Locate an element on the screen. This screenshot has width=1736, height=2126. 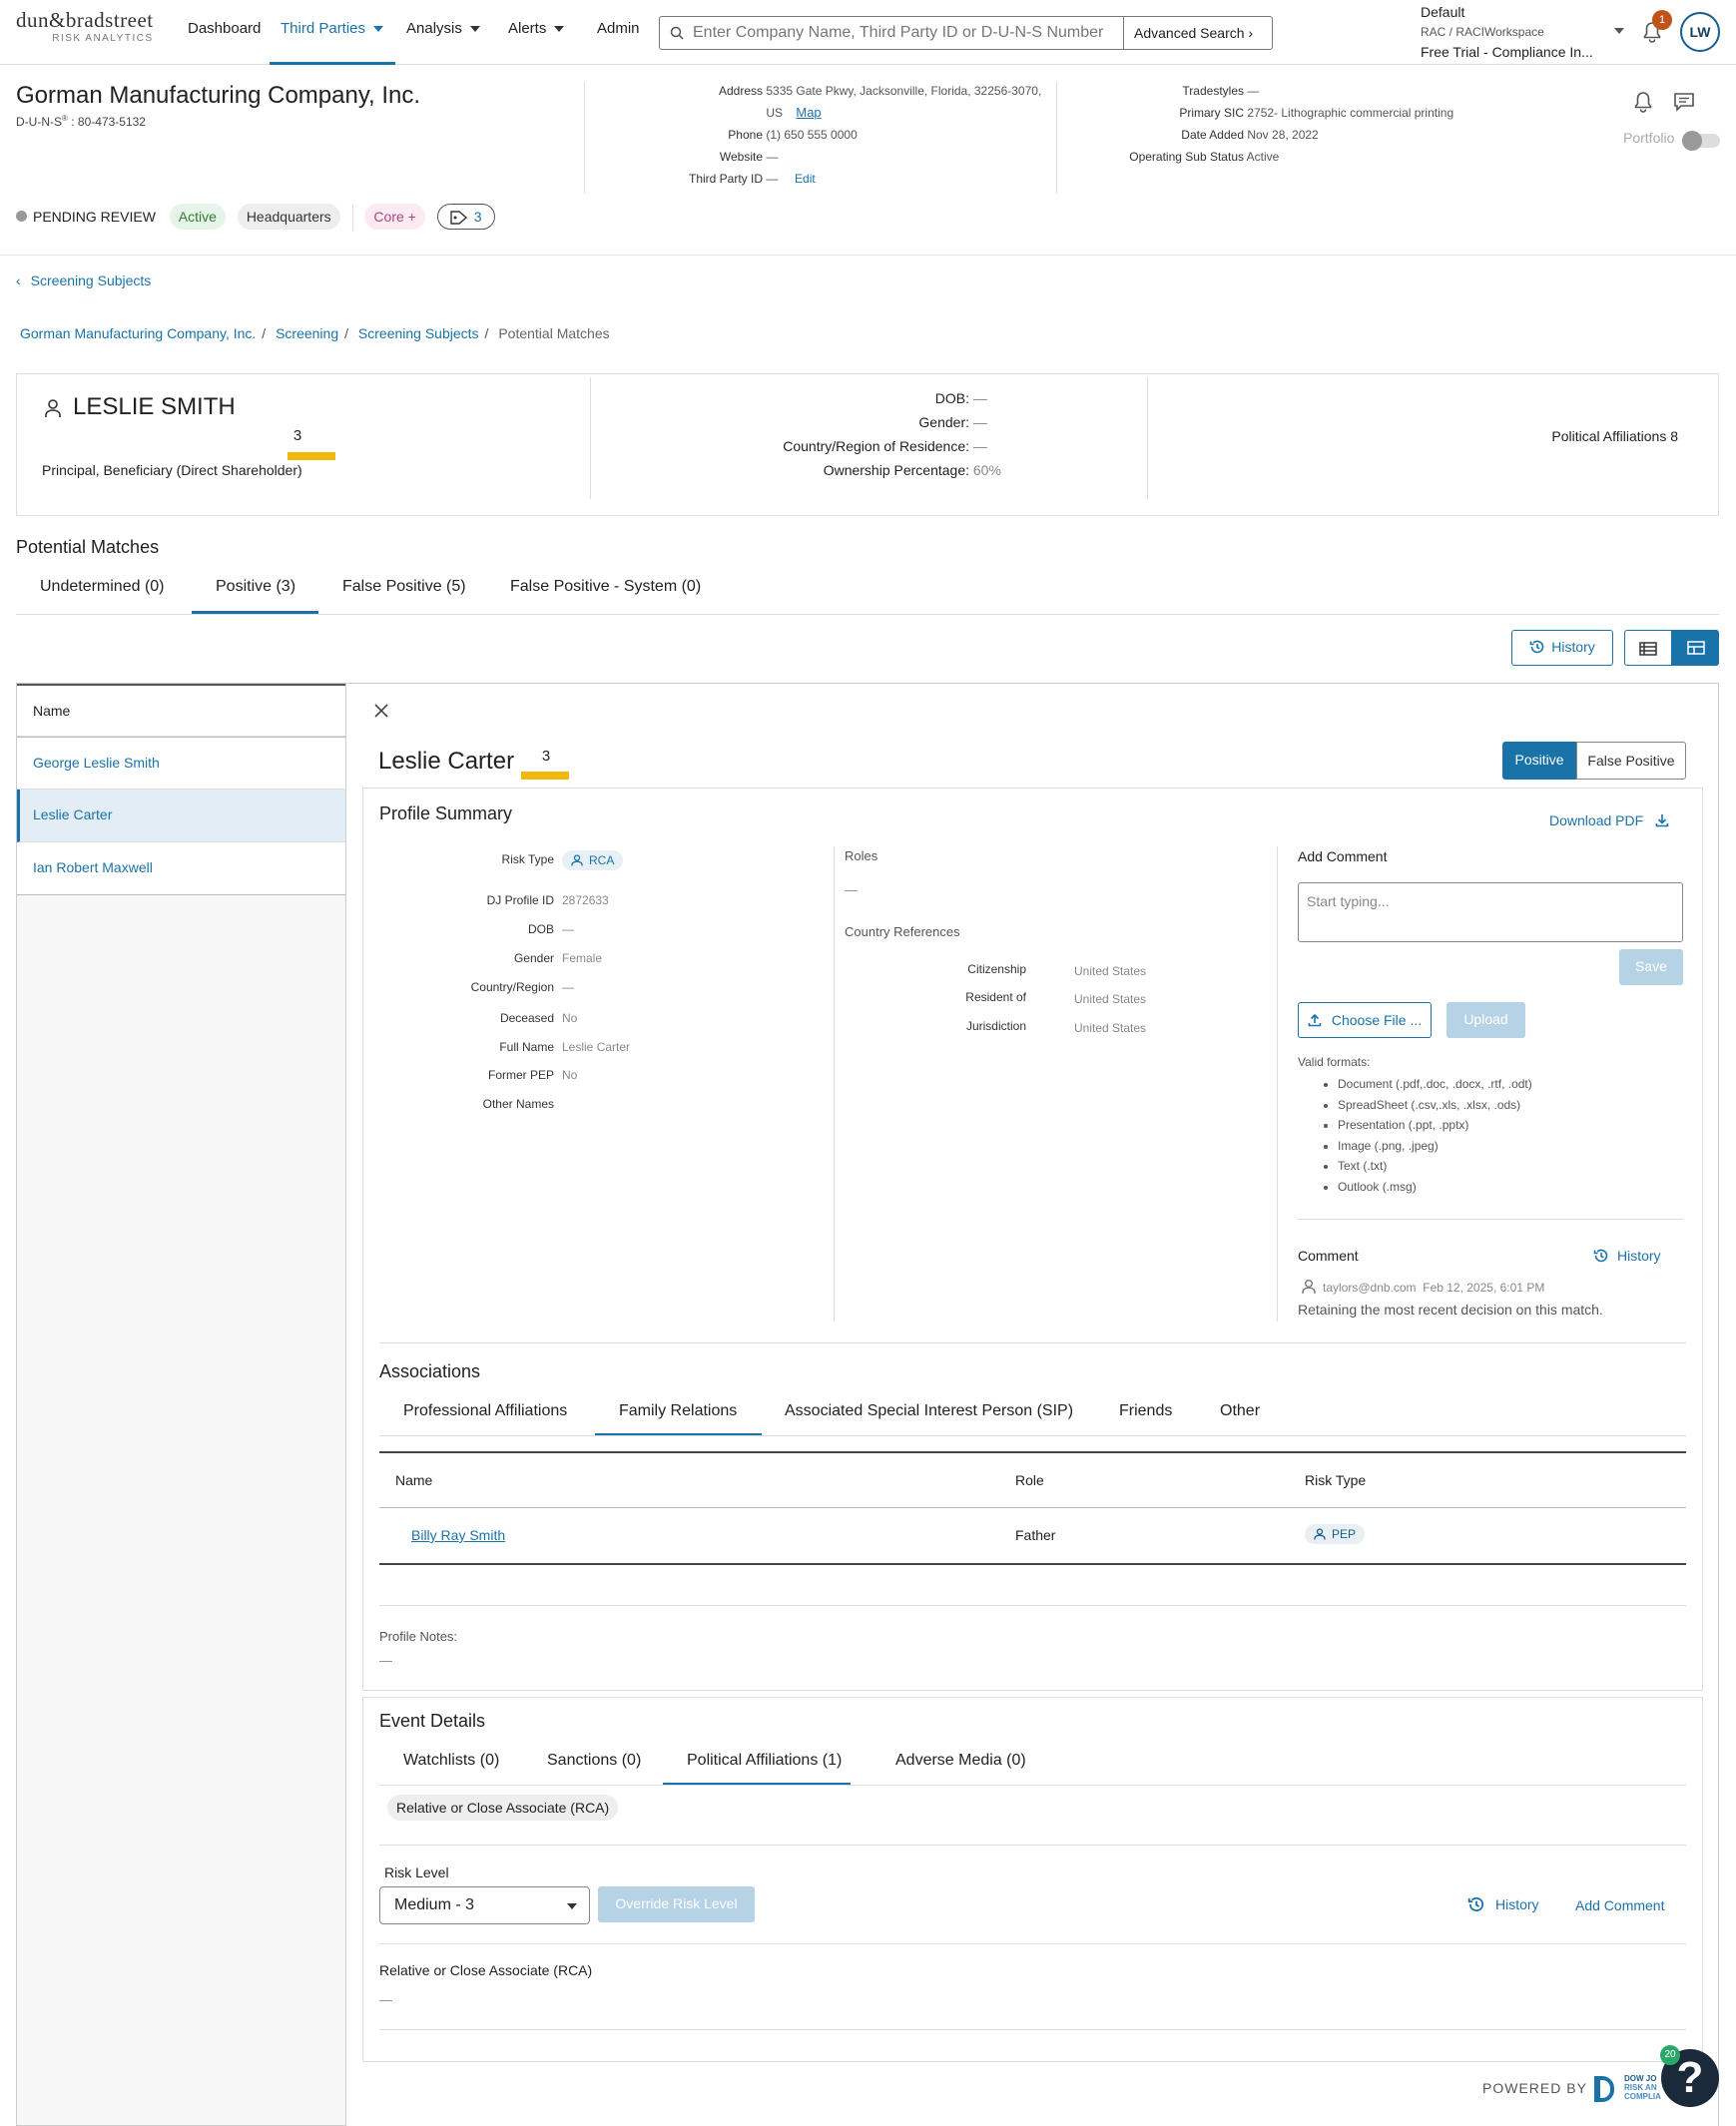
dnb-logo: dun&bradstreet RISK ANALYTICS is located at coordinates (85, 27).